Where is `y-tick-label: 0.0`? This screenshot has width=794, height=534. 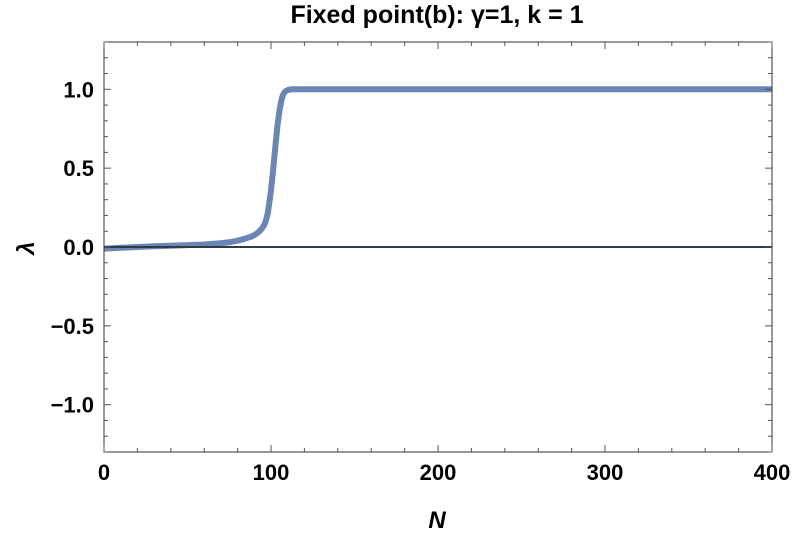
y-tick-label: 0.0 is located at coordinates (78, 247).